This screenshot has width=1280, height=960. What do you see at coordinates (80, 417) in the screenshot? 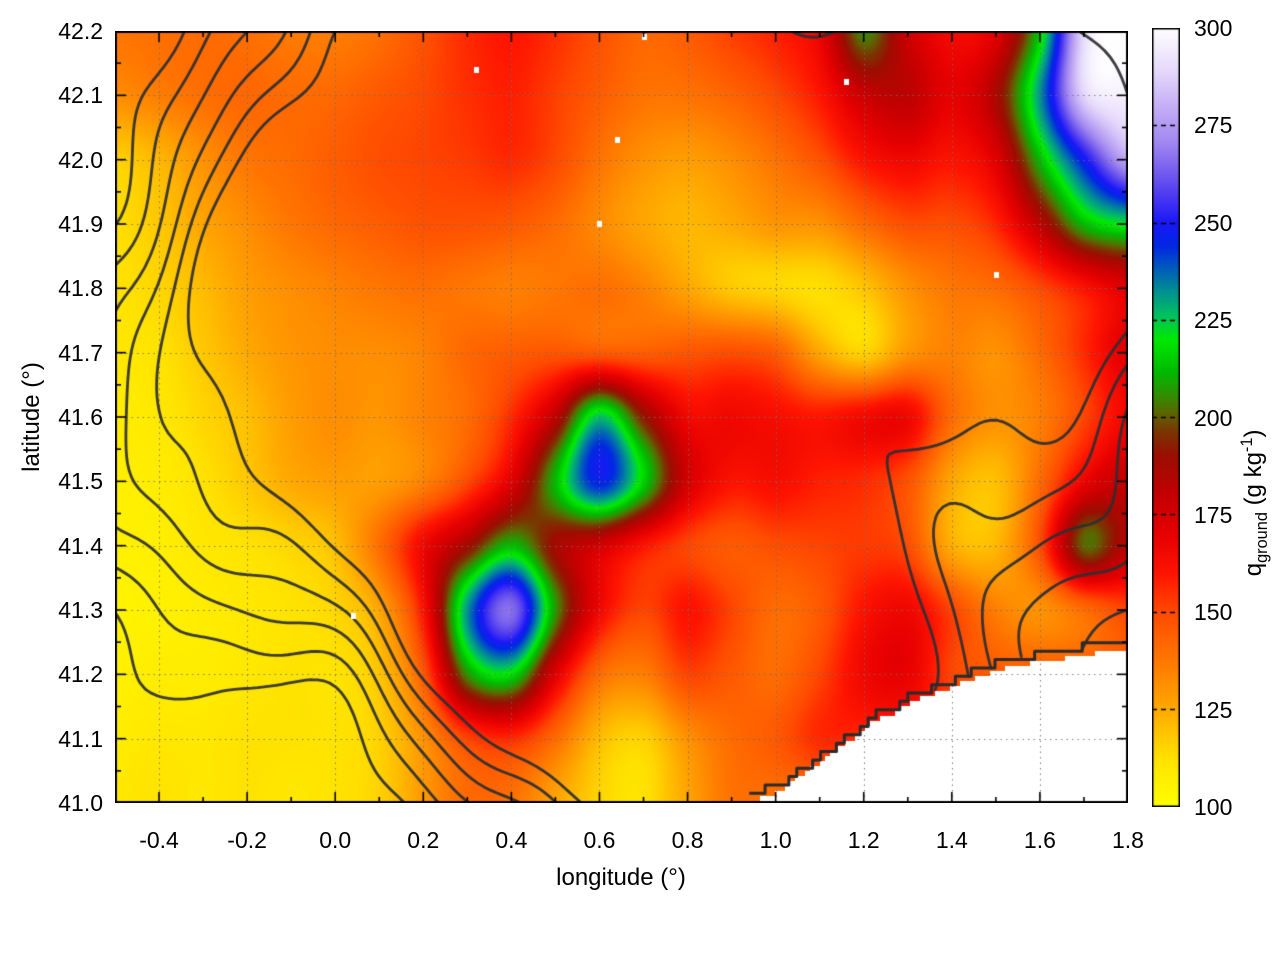
I see `y-tick-label: 41.6` at bounding box center [80, 417].